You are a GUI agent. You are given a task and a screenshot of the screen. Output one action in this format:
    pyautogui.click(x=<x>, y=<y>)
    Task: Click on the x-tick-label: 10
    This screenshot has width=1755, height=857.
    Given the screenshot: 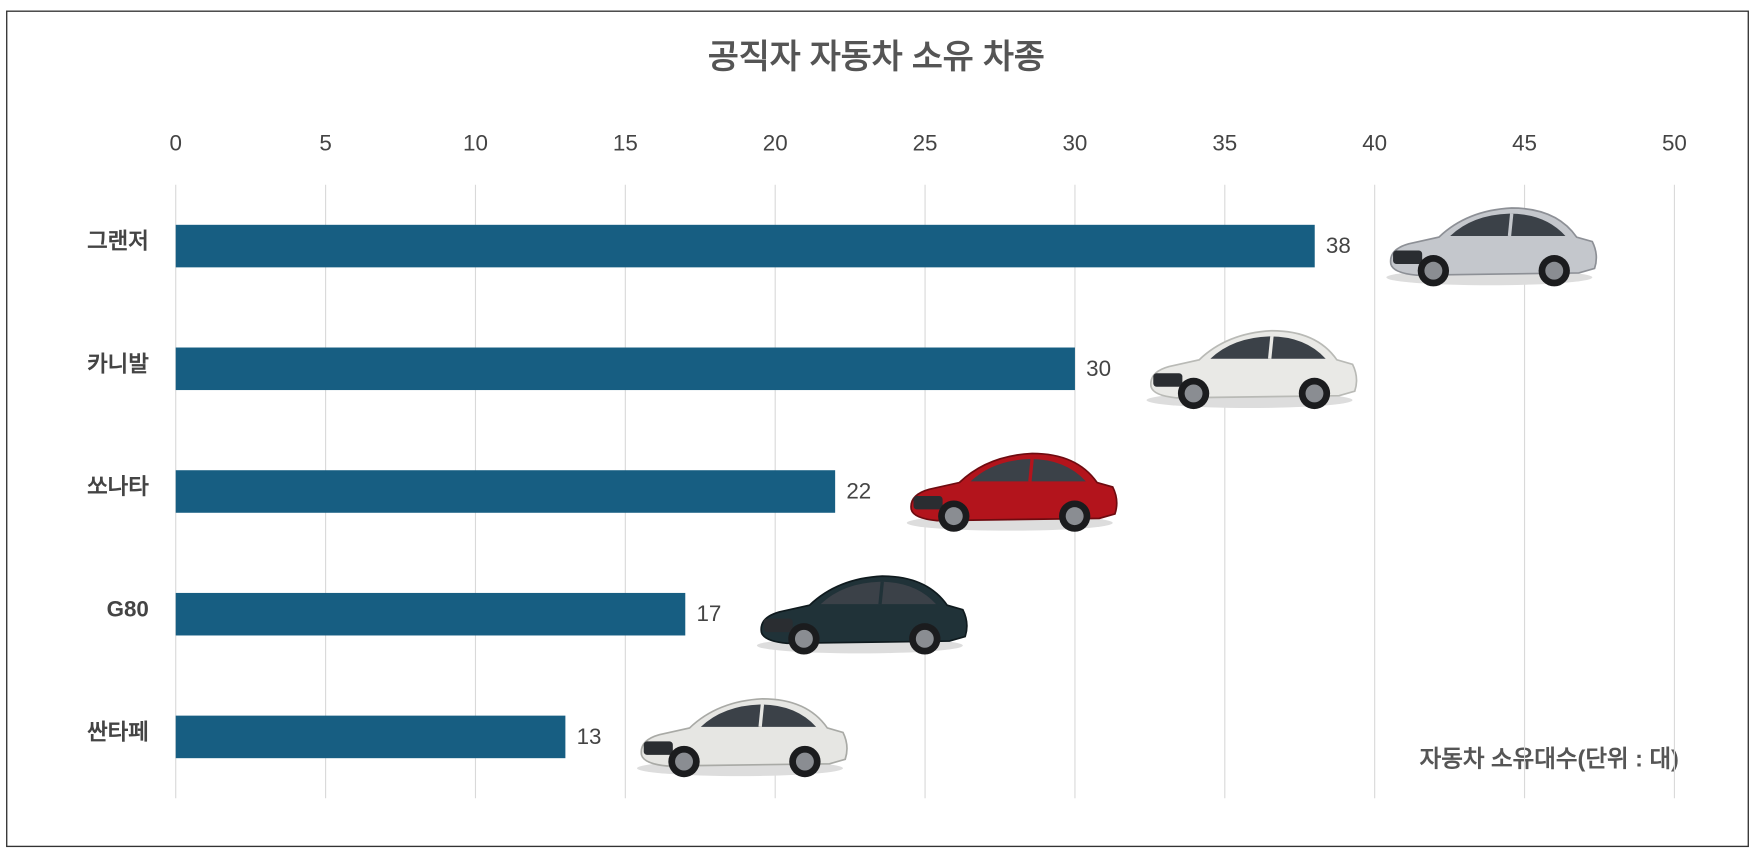 What is the action you would take?
    pyautogui.click(x=475, y=142)
    